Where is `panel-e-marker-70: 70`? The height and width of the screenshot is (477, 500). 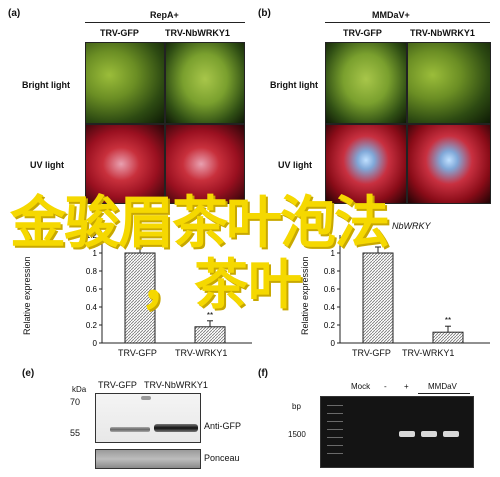 panel-e-marker-70: 70 is located at coordinates (75, 402).